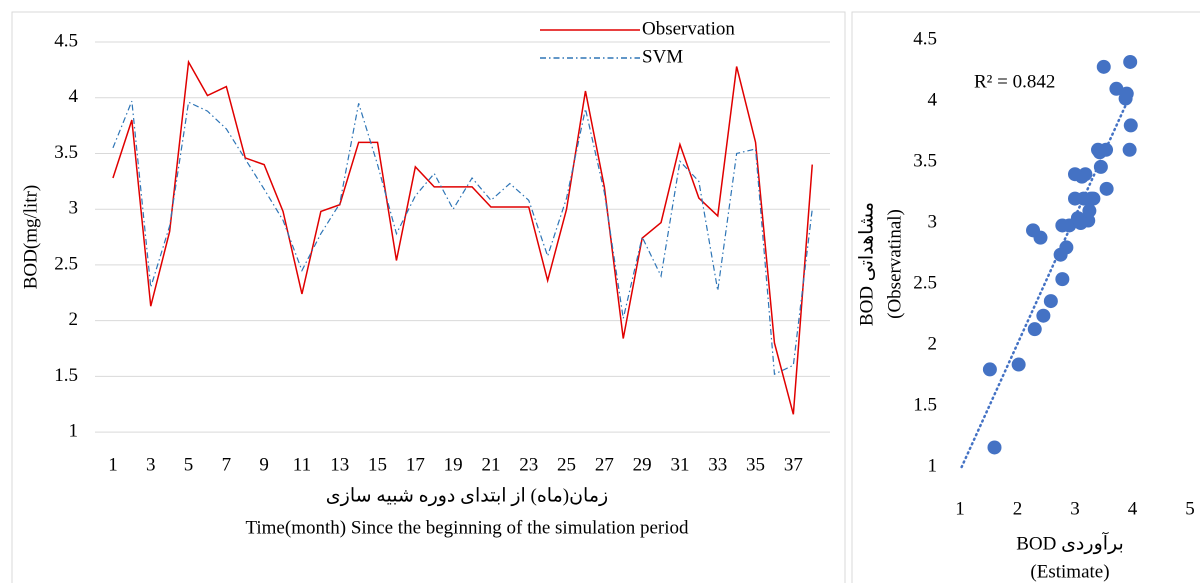 Image resolution: width=1200 pixels, height=583 pixels. I want to click on legend-label: Observation, so click(688, 28).